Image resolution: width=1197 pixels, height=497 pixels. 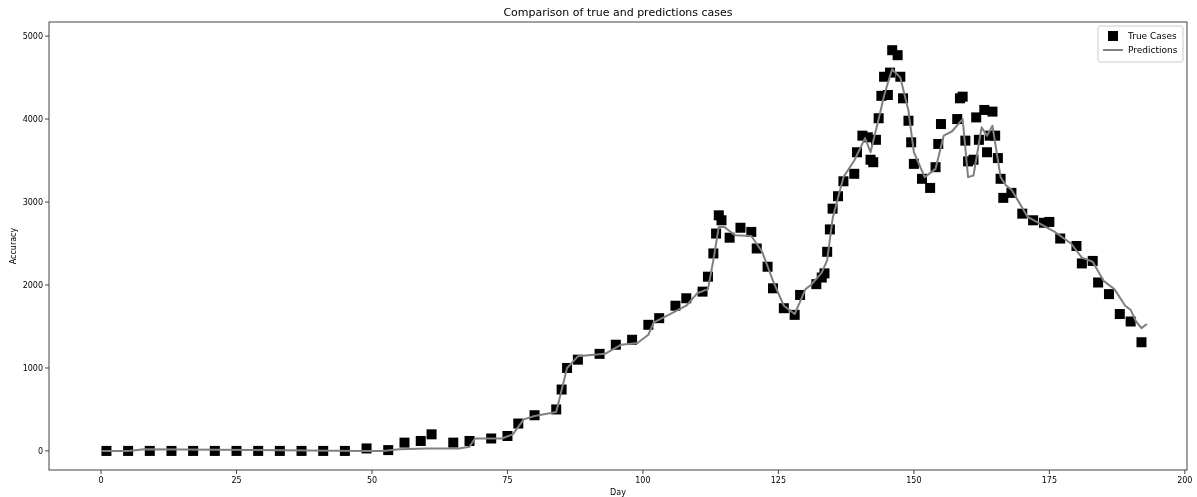 I want to click on legend-label: True Cases, so click(x=1152, y=36).